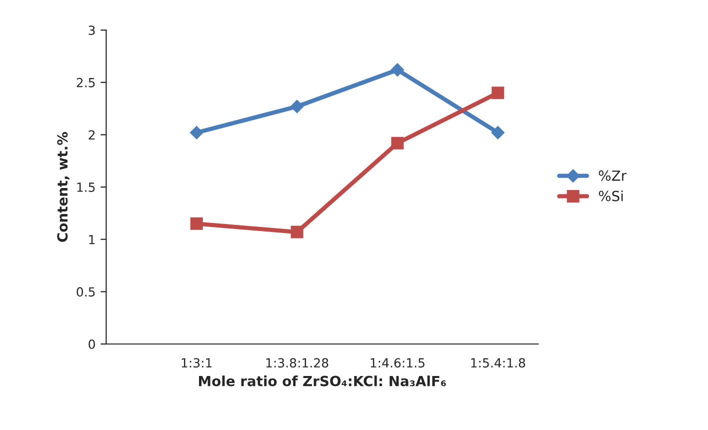 The image size is (708, 430). Describe the element at coordinates (63, 187) in the screenshot. I see `y-axis-title: Content, wt.%` at that location.